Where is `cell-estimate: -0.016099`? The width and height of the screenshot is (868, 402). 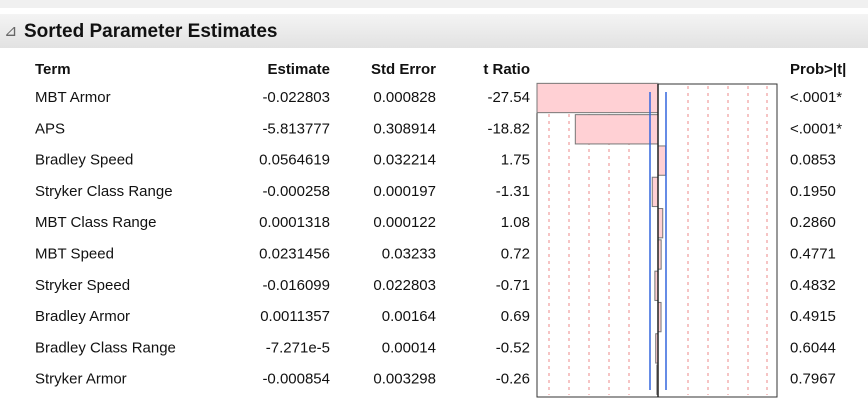 cell-estimate: -0.016099 is located at coordinates (296, 285).